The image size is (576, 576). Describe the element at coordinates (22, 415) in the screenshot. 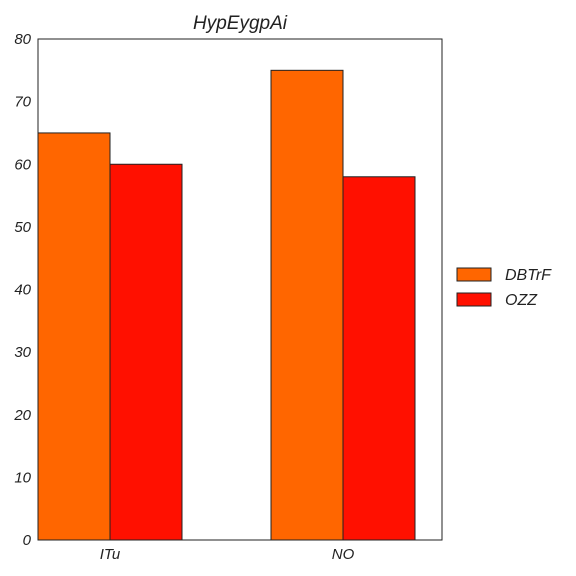

I see `y-tick-label: 20` at that location.